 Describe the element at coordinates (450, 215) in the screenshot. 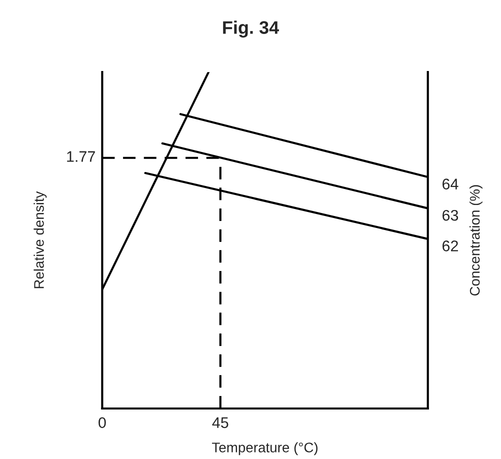

I see `series-label: 63` at that location.